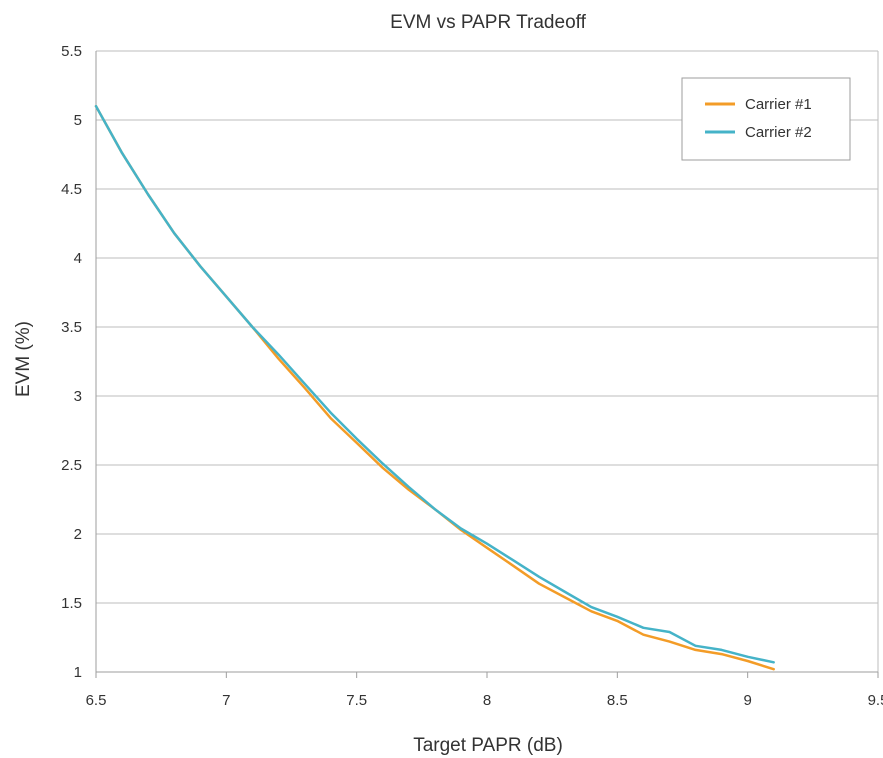 The width and height of the screenshot is (883, 758). I want to click on x-tick-label: 6.5, so click(96, 700).